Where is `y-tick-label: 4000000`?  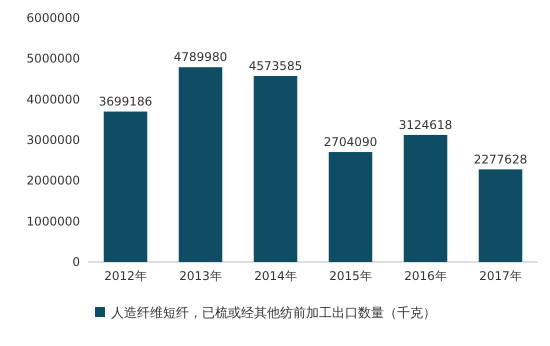
y-tick-label: 4000000 is located at coordinates (53, 99).